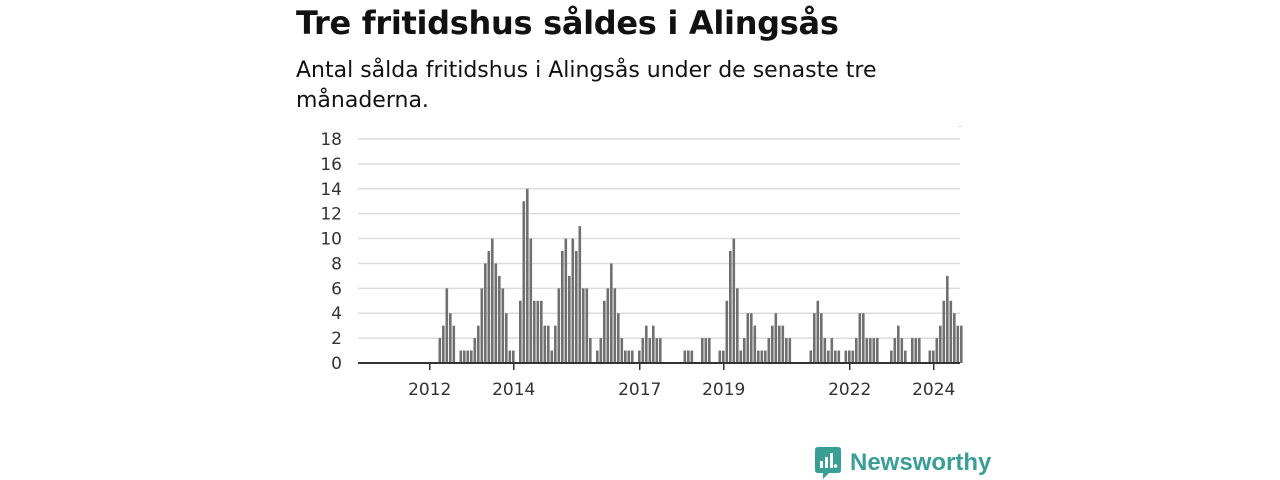  Describe the element at coordinates (331, 140) in the screenshot. I see `y-tick-label: 18` at that location.